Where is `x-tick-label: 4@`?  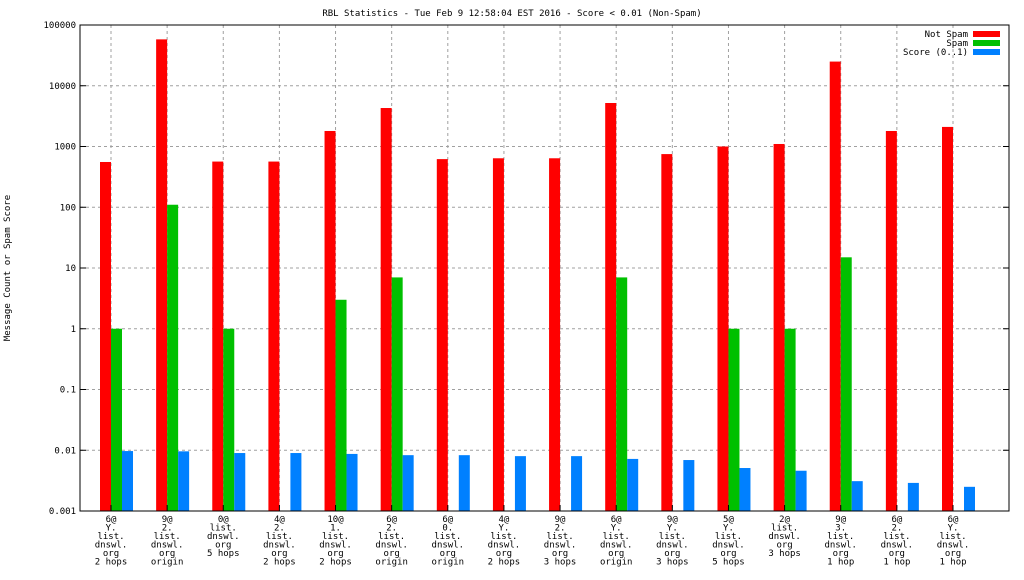 x-tick-label: 4@ is located at coordinates (279, 520).